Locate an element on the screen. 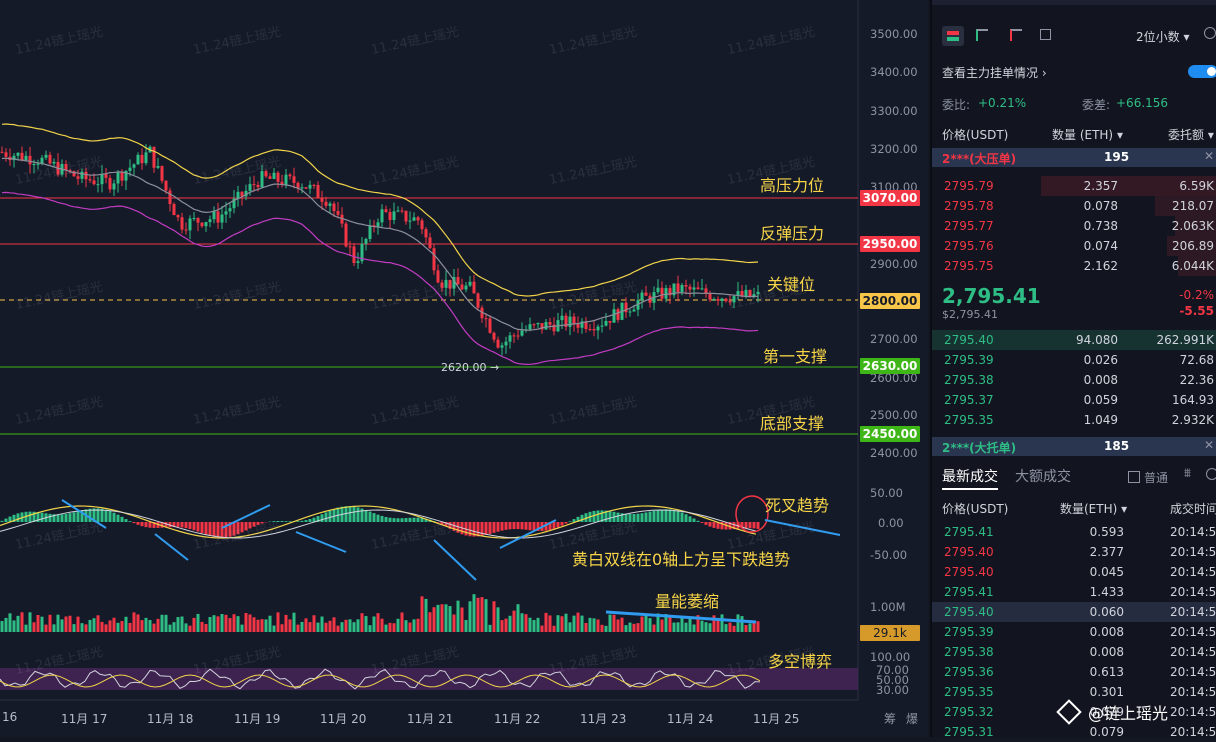 Image resolution: width=1216 pixels, height=742 pixels. date-axis-tick: 11月 22 is located at coordinates (517, 718).